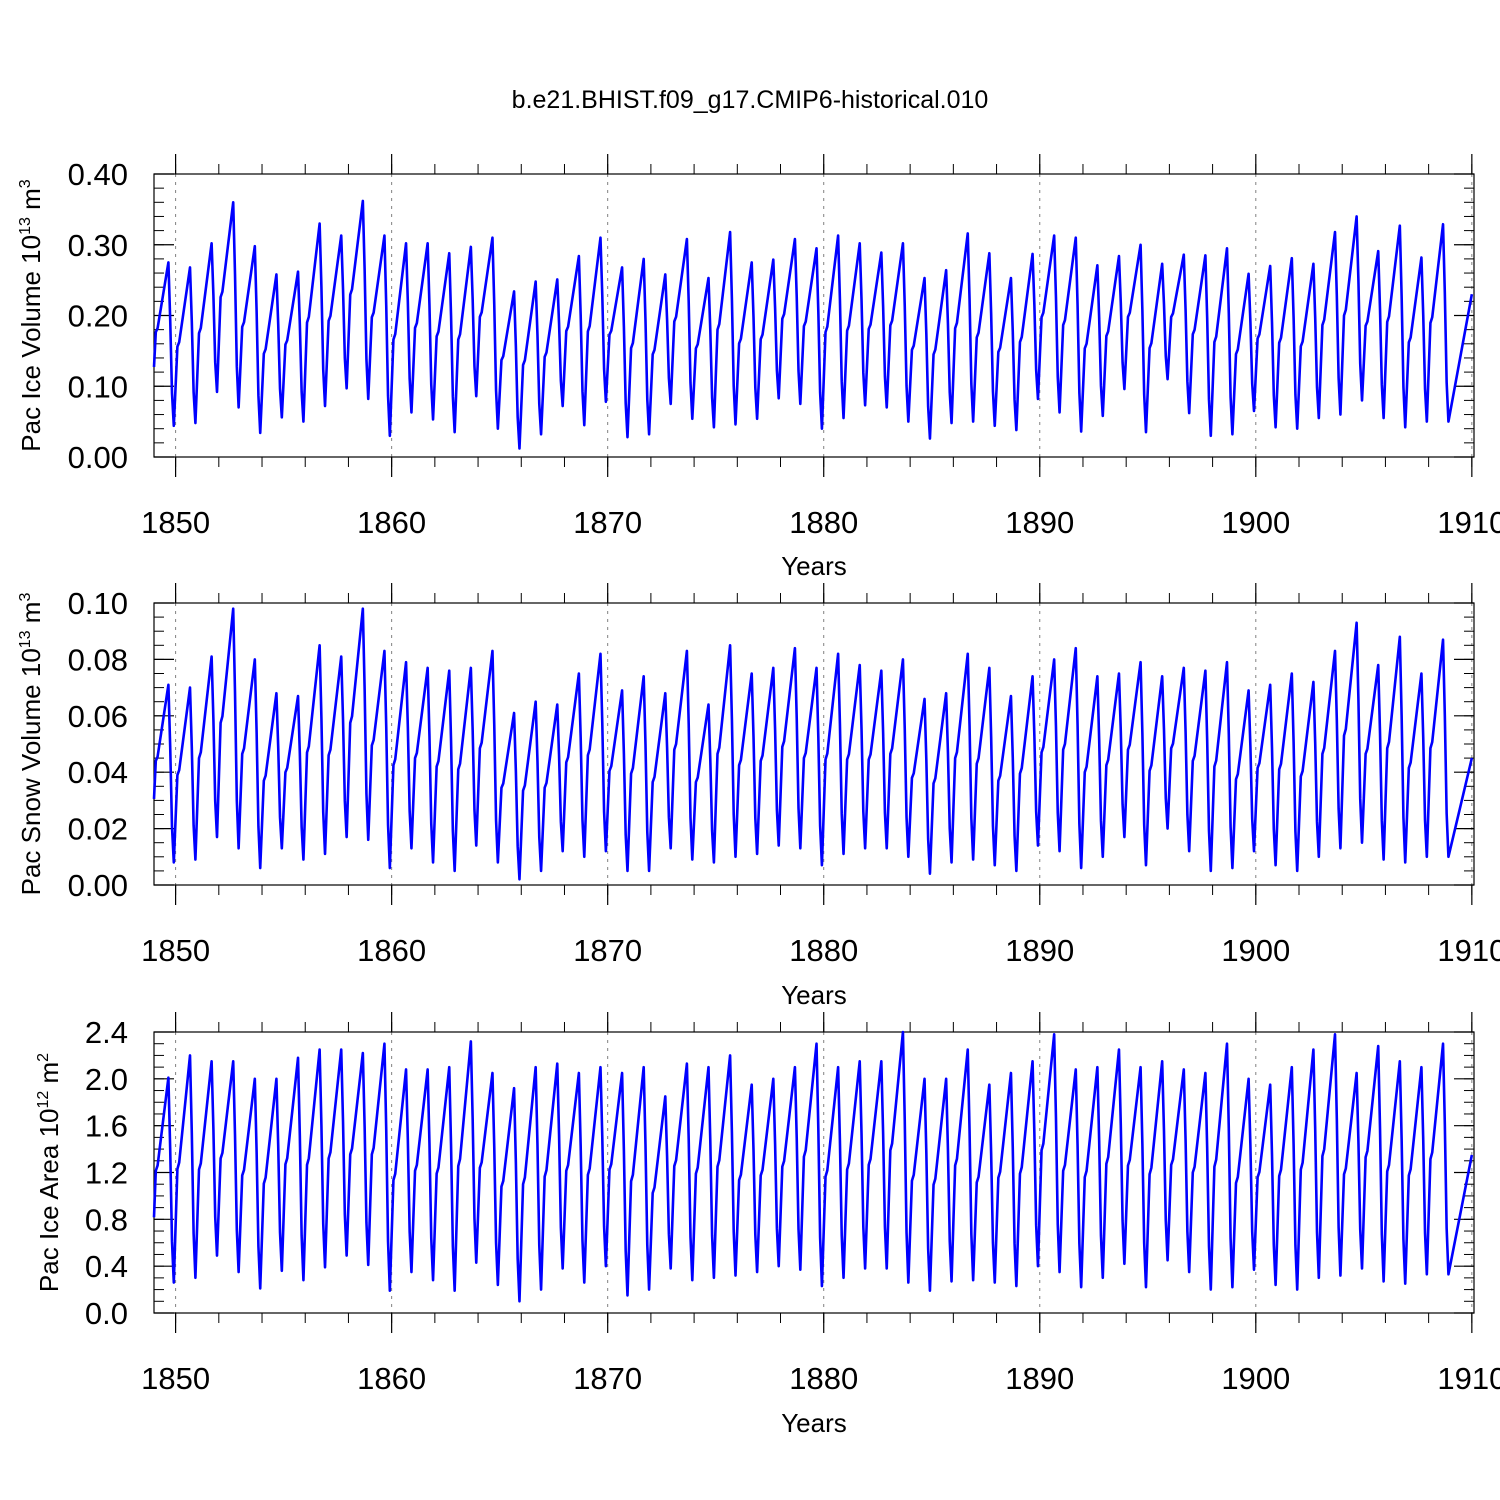  I want to click on y-tick-label: 0.06, so click(98, 716).